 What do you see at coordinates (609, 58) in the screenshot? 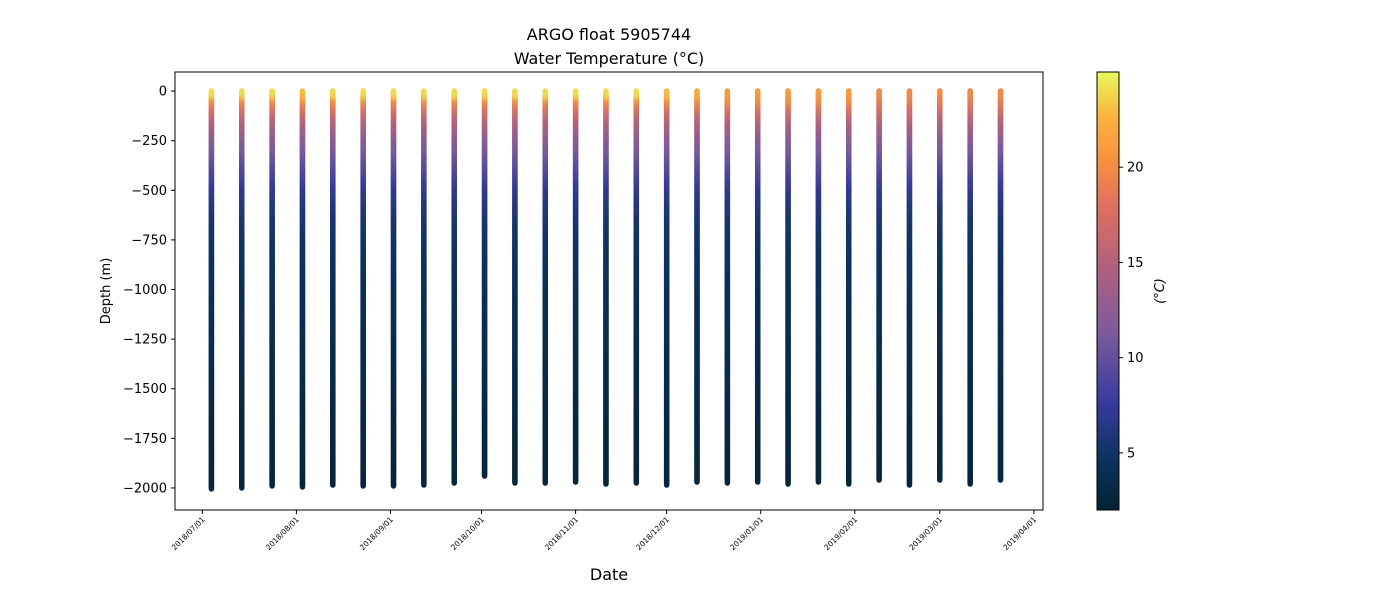
I see `chart-subtitle: Water Temperature (°C)` at bounding box center [609, 58].